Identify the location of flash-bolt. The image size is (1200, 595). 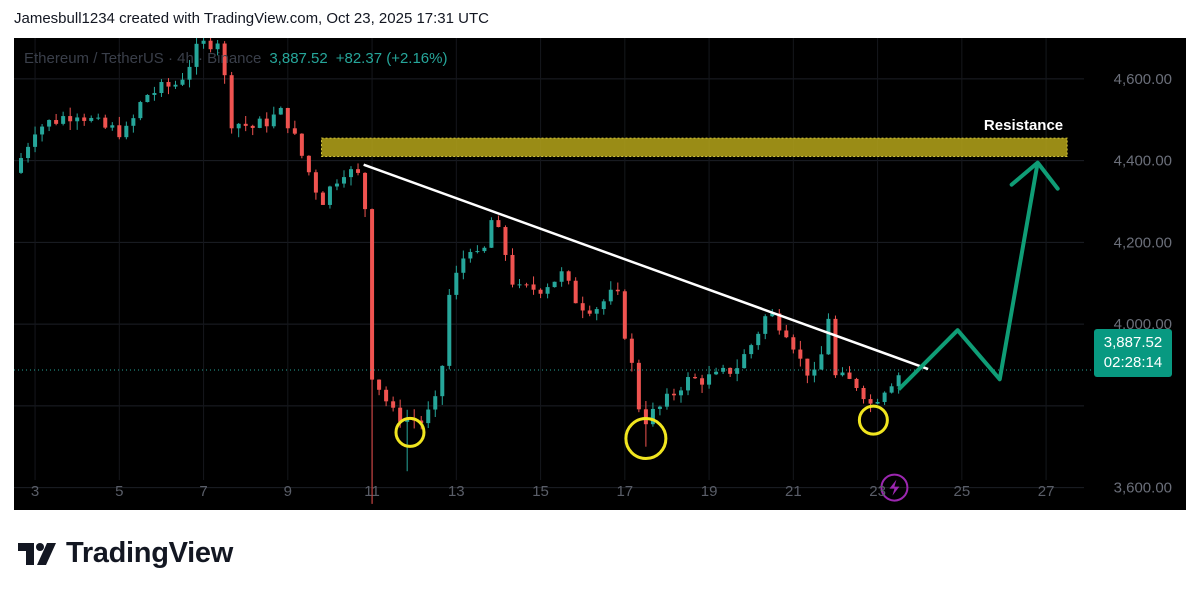
(894, 487).